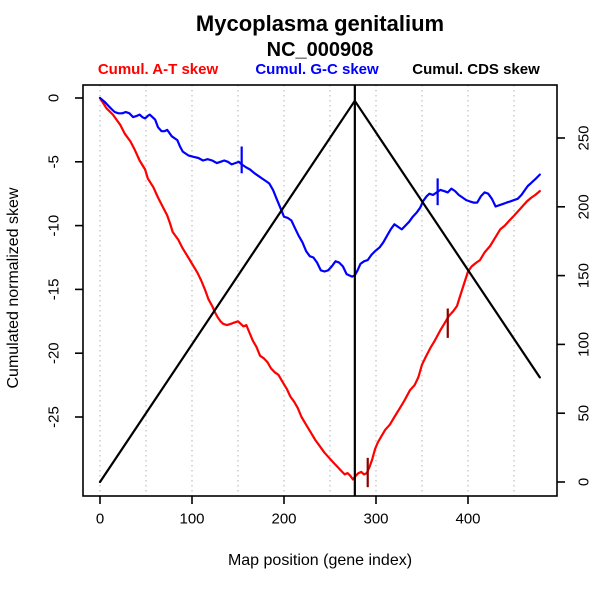  I want to click on y-right-tick-label: 150, so click(584, 275).